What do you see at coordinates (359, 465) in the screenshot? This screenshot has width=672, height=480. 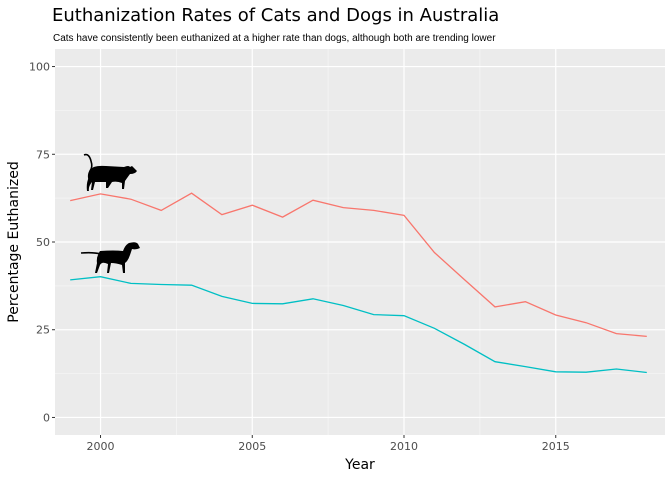 I see `x-axis-title: Year` at bounding box center [359, 465].